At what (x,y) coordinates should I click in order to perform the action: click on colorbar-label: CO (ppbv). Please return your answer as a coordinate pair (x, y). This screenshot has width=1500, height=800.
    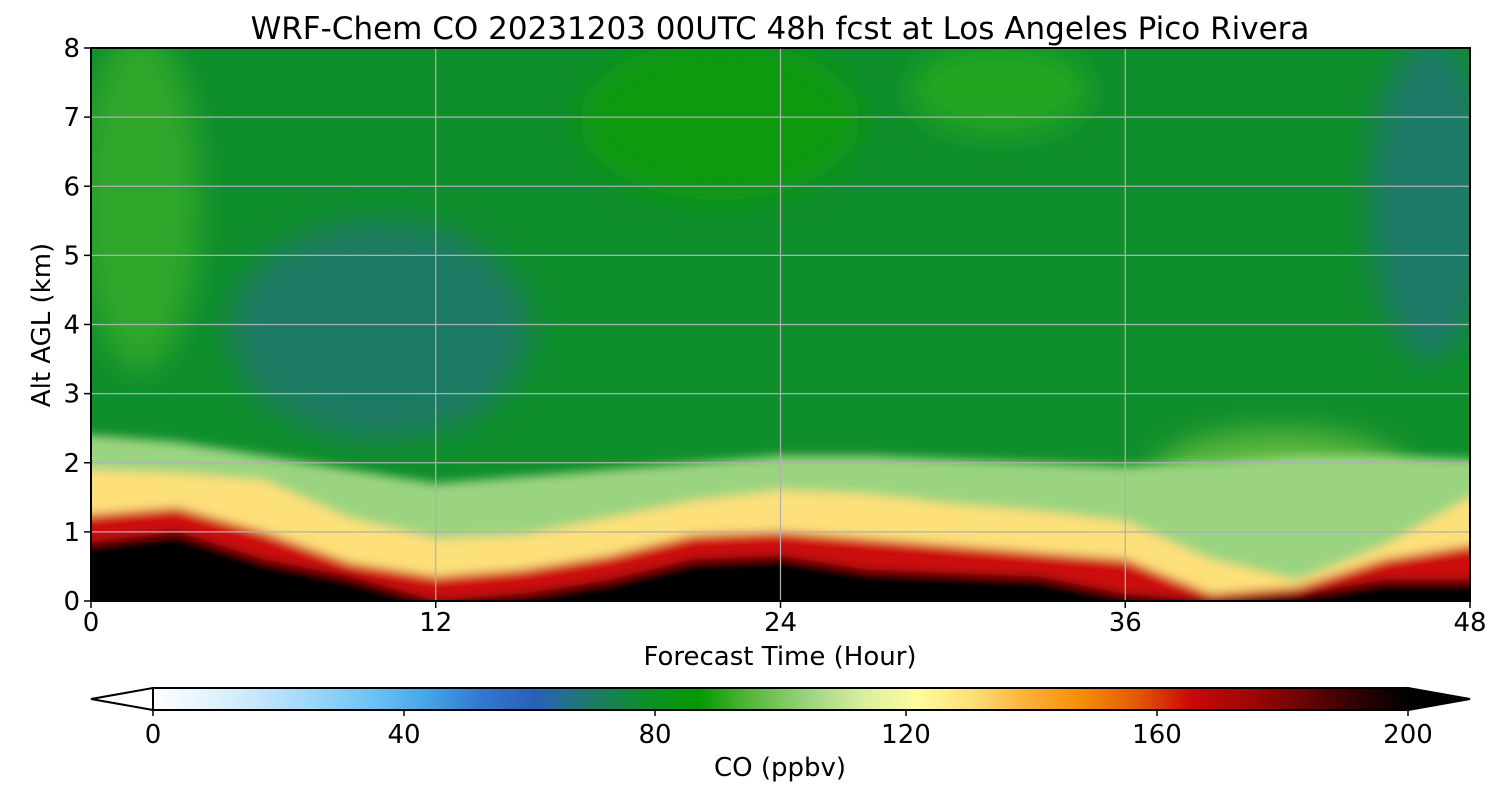
    Looking at the image, I should click on (780, 768).